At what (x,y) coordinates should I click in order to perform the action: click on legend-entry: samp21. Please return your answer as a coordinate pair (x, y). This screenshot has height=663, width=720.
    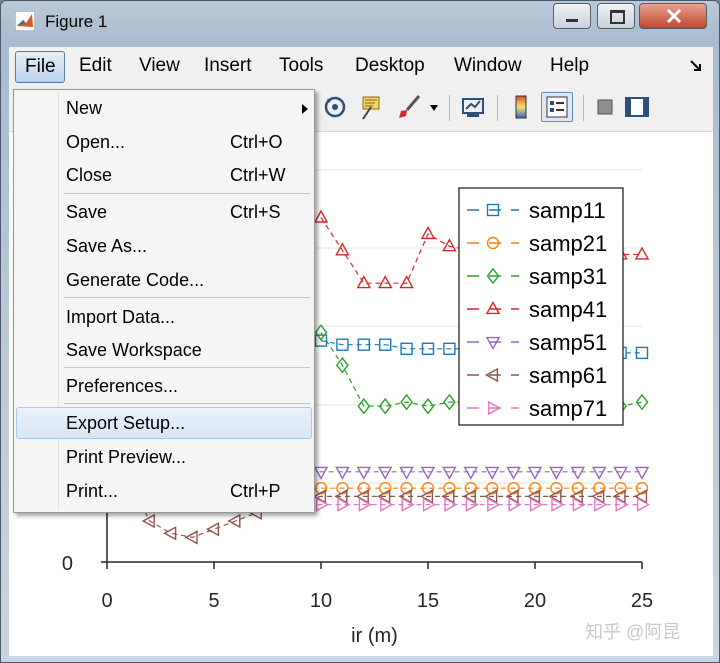
    Looking at the image, I should click on (537, 243).